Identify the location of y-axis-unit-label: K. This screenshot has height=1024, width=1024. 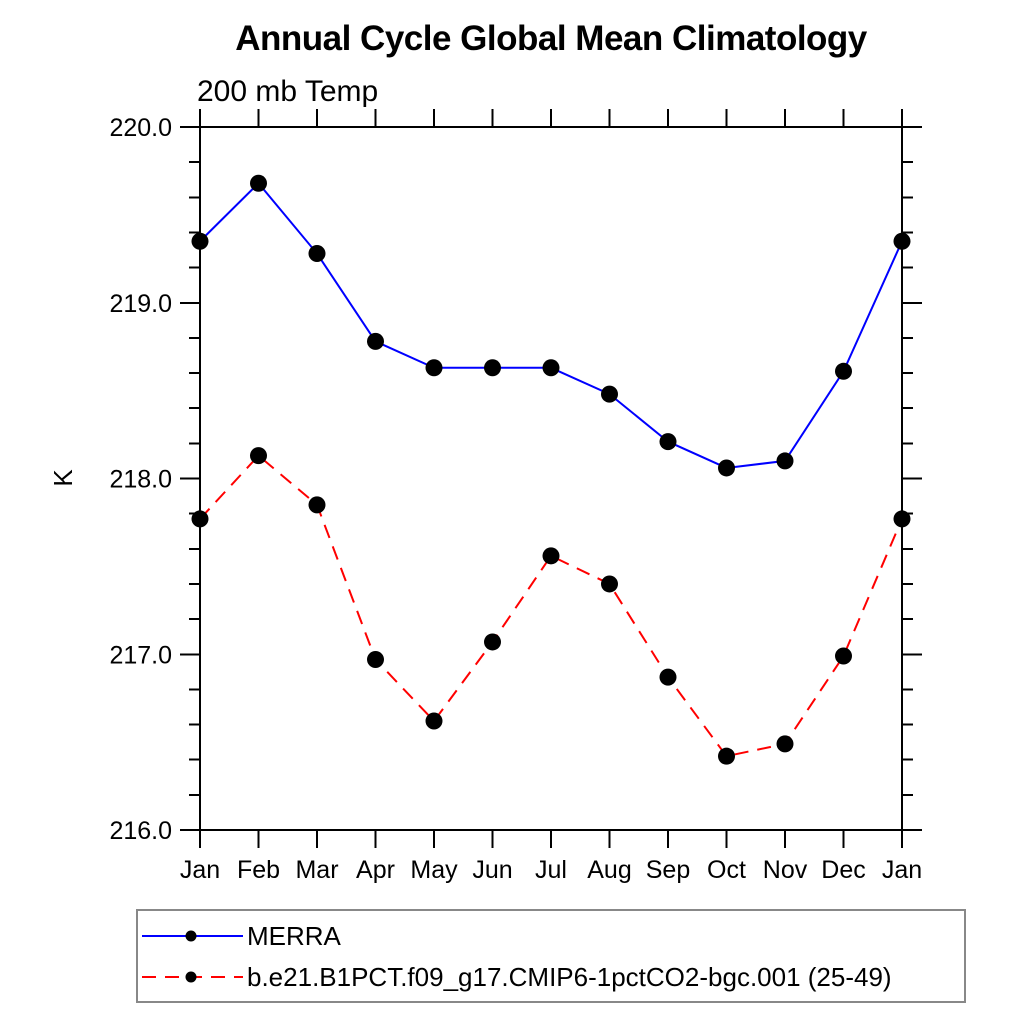
(63, 478).